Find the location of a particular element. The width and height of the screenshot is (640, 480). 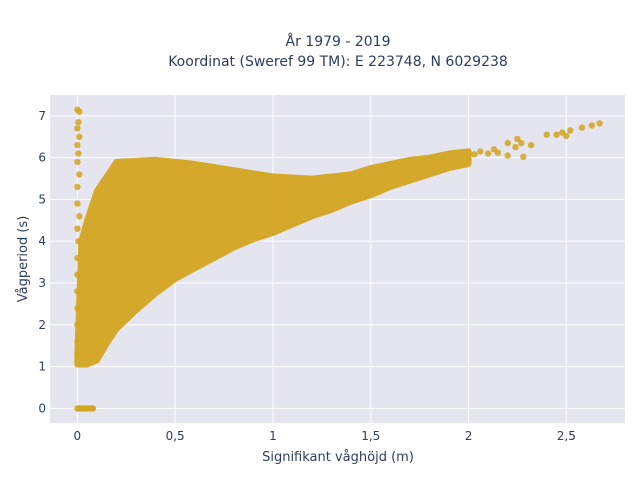

y-tick-label: 4 is located at coordinates (42, 241).